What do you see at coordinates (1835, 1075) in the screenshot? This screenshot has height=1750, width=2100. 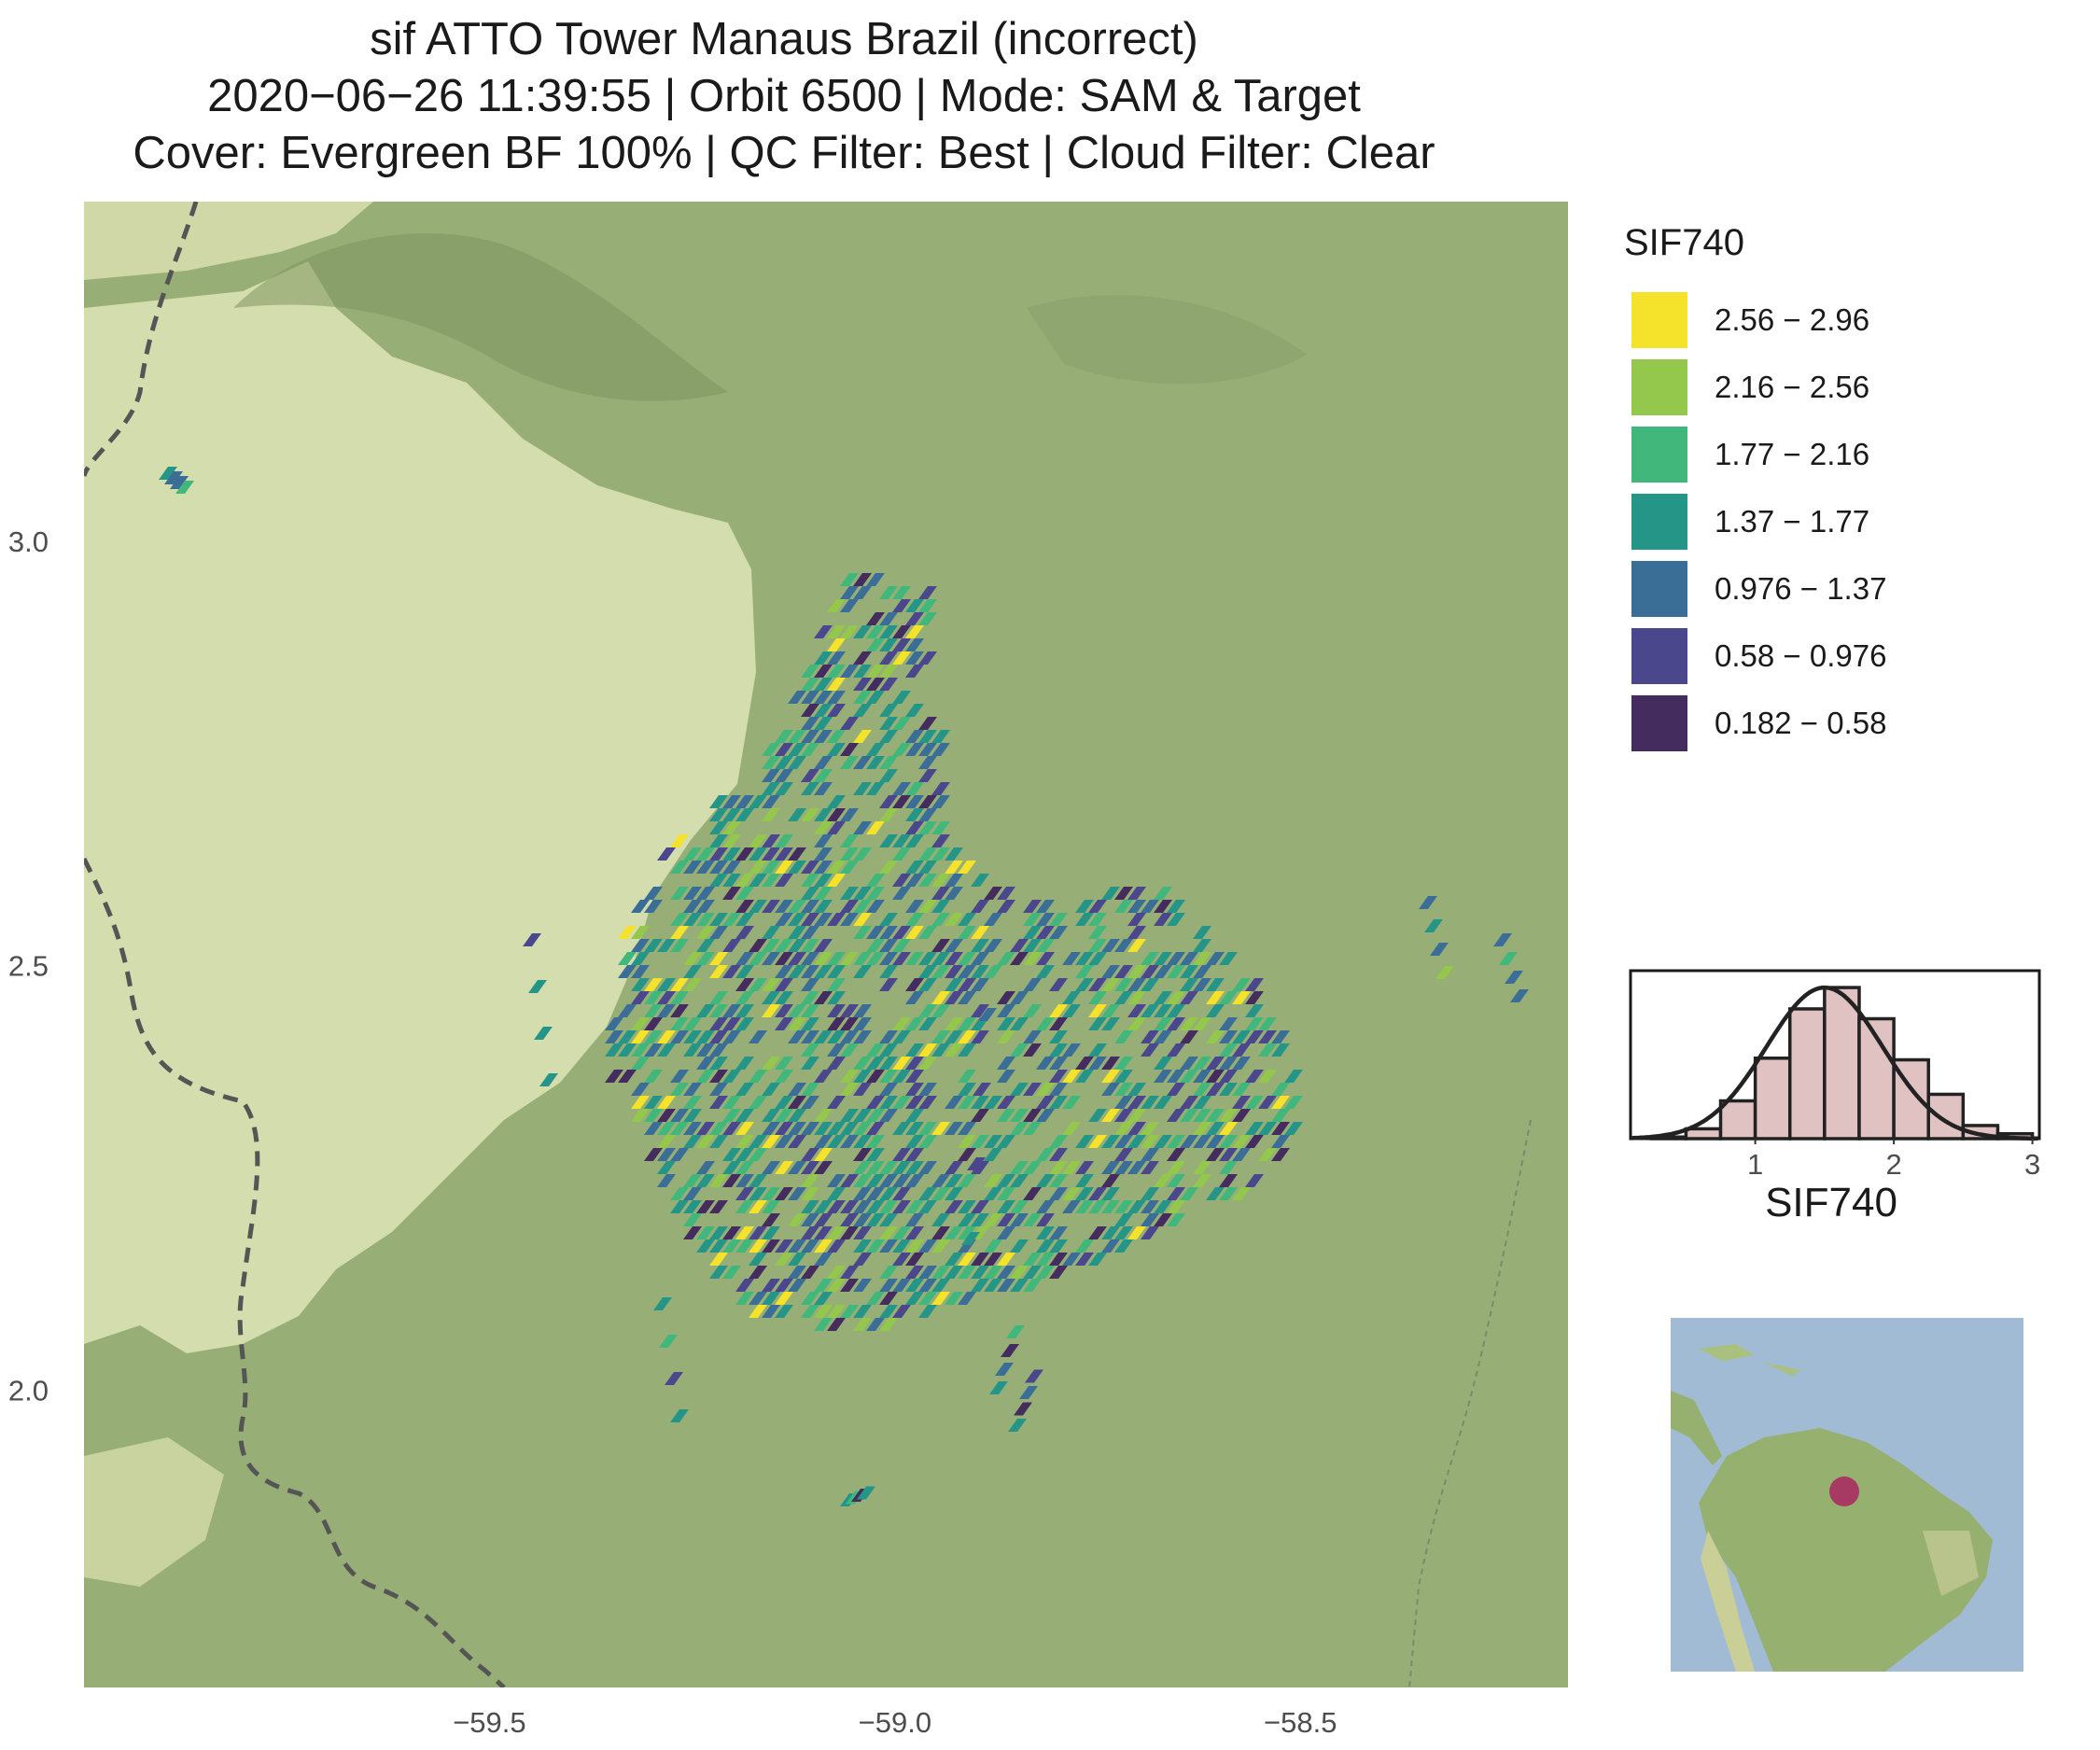 I see `histogram-panel: 1 2 3` at bounding box center [1835, 1075].